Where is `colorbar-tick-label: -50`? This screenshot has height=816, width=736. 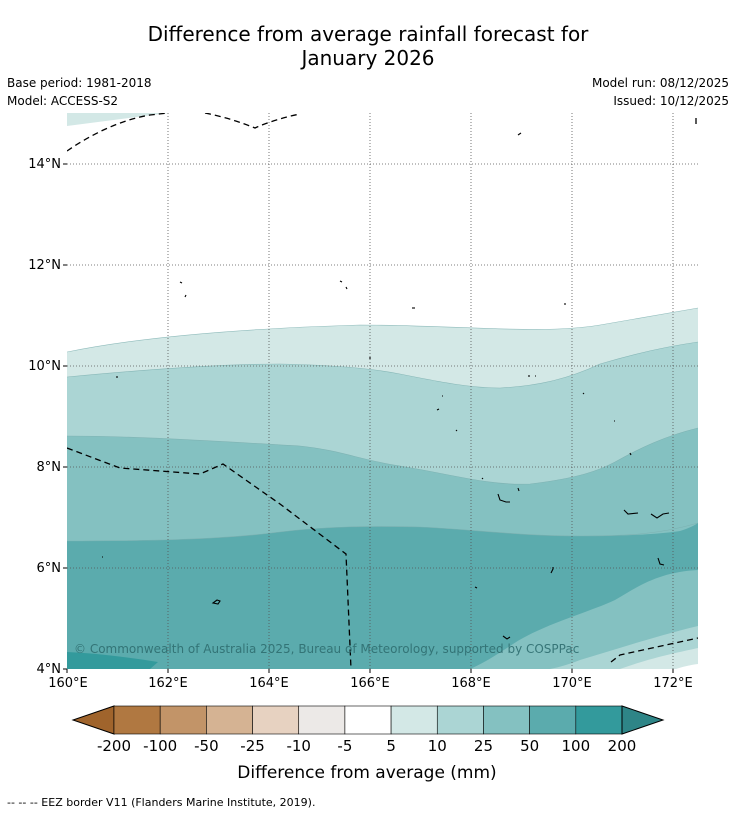
colorbar-tick-label: -50 is located at coordinates (206, 746).